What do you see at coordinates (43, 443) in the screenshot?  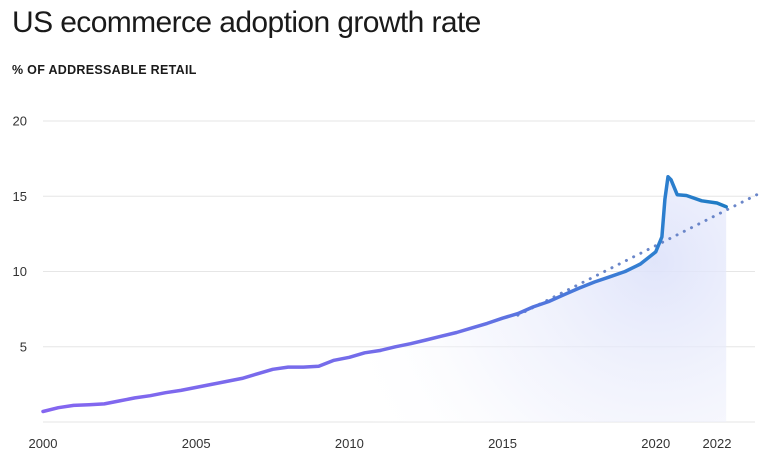 I see `x-tick-label: 2000` at bounding box center [43, 443].